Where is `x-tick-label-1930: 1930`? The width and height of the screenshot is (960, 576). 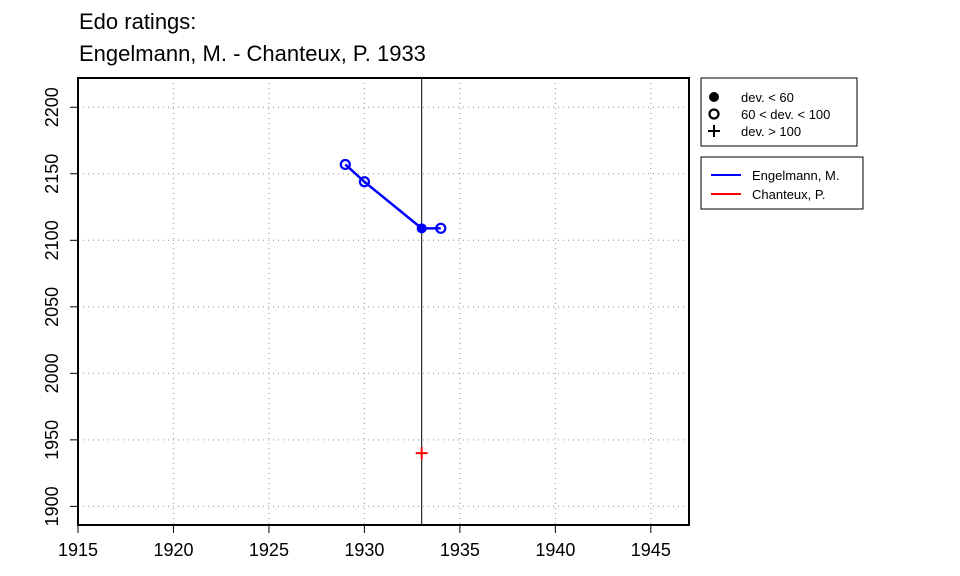 x-tick-label-1930: 1930 is located at coordinates (364, 550).